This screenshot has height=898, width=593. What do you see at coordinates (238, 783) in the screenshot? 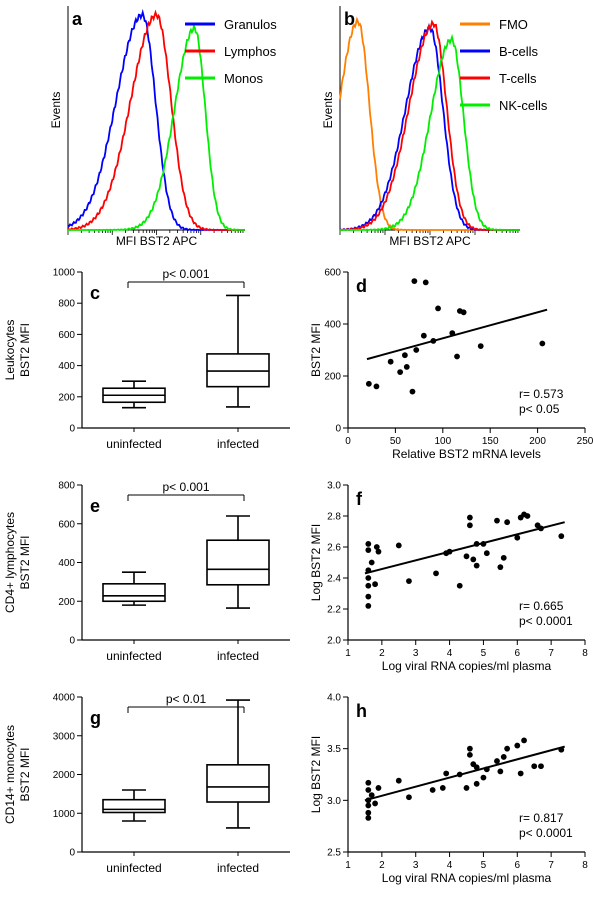
I see `box-infected` at bounding box center [238, 783].